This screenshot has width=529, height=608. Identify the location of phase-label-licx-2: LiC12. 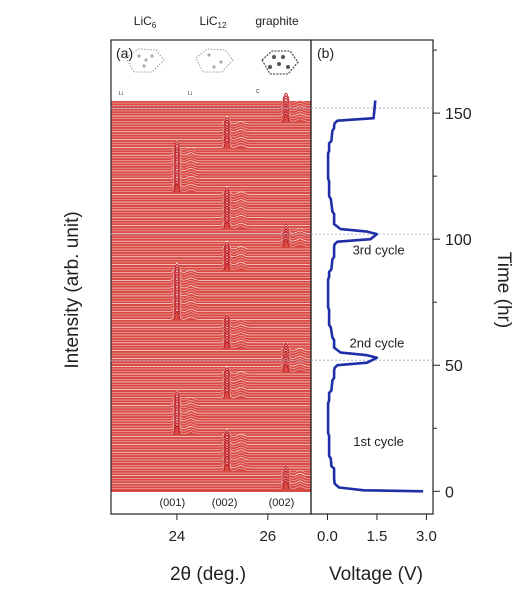
(213, 22).